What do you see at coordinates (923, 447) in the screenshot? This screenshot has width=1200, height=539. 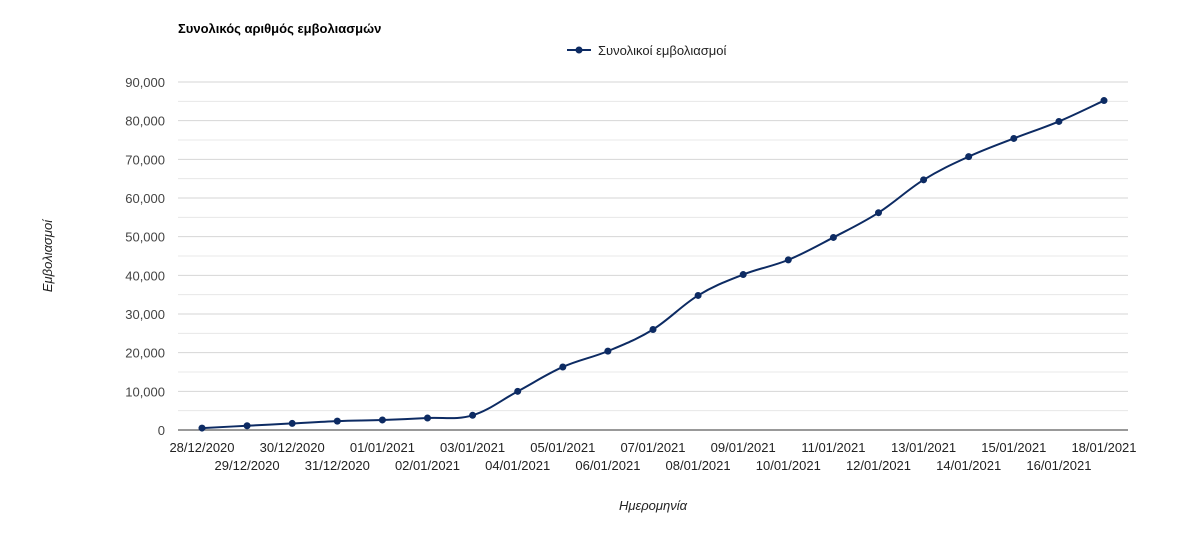 I see `x-tick-label: 13/01/2021` at bounding box center [923, 447].